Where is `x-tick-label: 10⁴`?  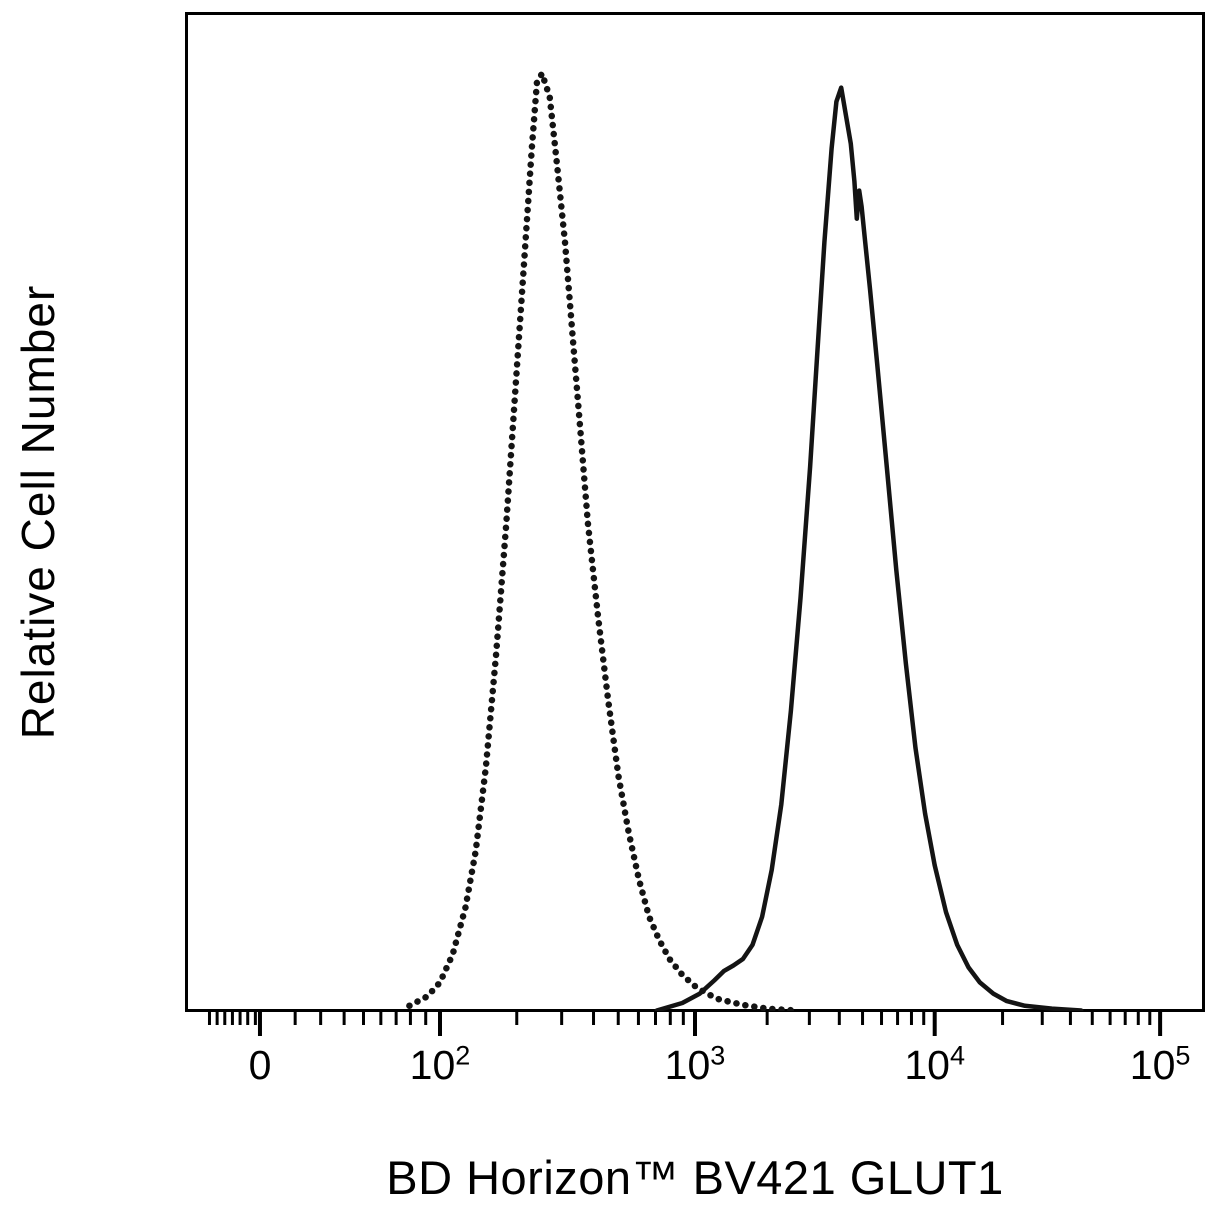
x-tick-label: 10⁴ is located at coordinates (935, 1064).